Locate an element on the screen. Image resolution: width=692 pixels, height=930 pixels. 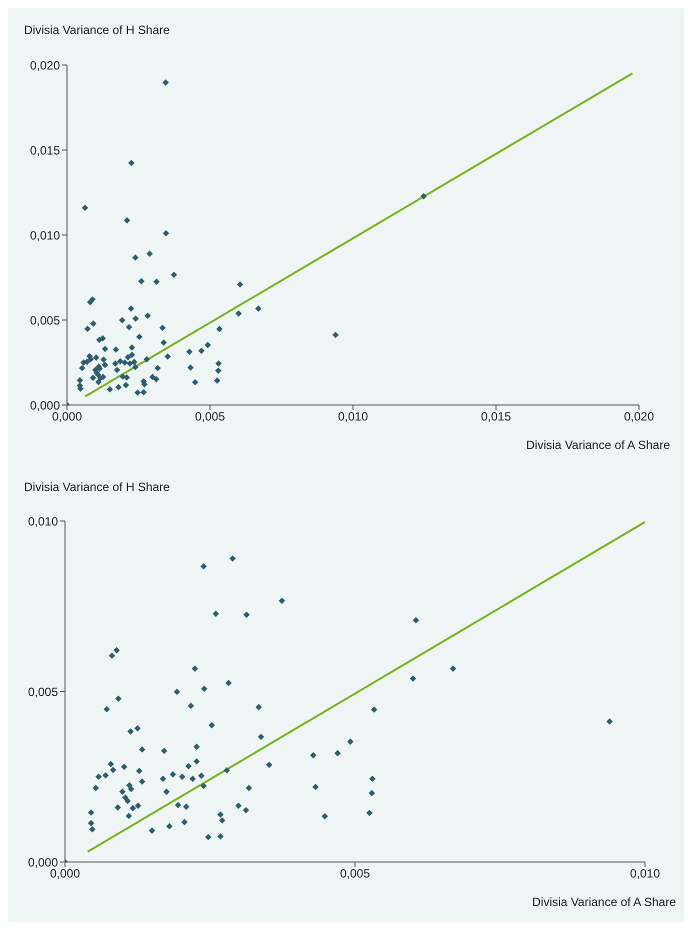
y-tick-label: 0,015 is located at coordinates (45, 150).